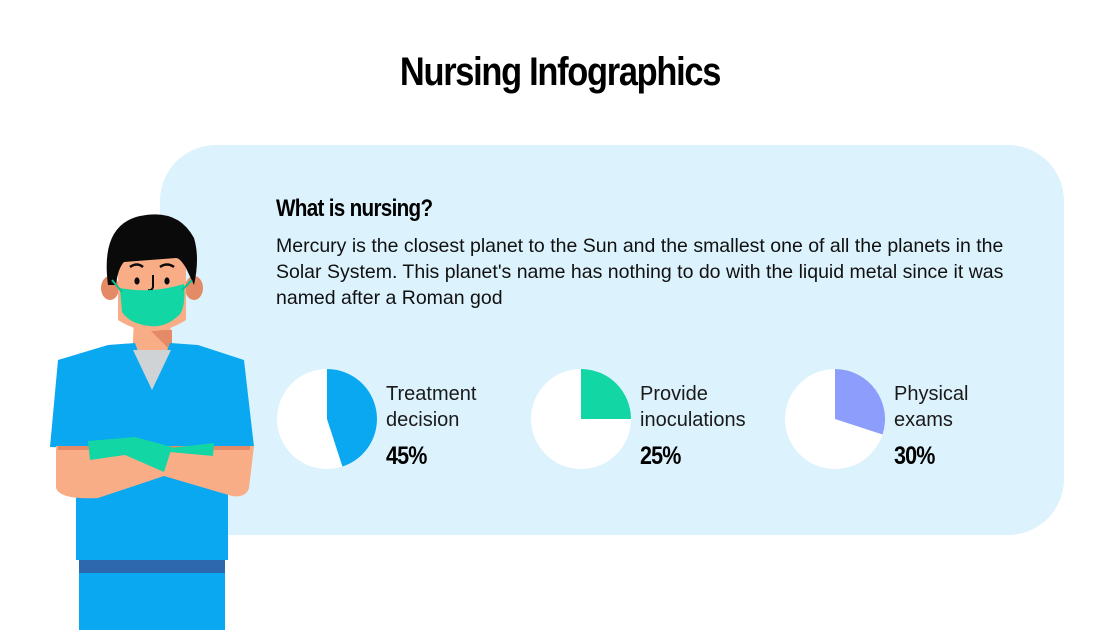  I want to click on stat-percent: 30%, so click(914, 456).